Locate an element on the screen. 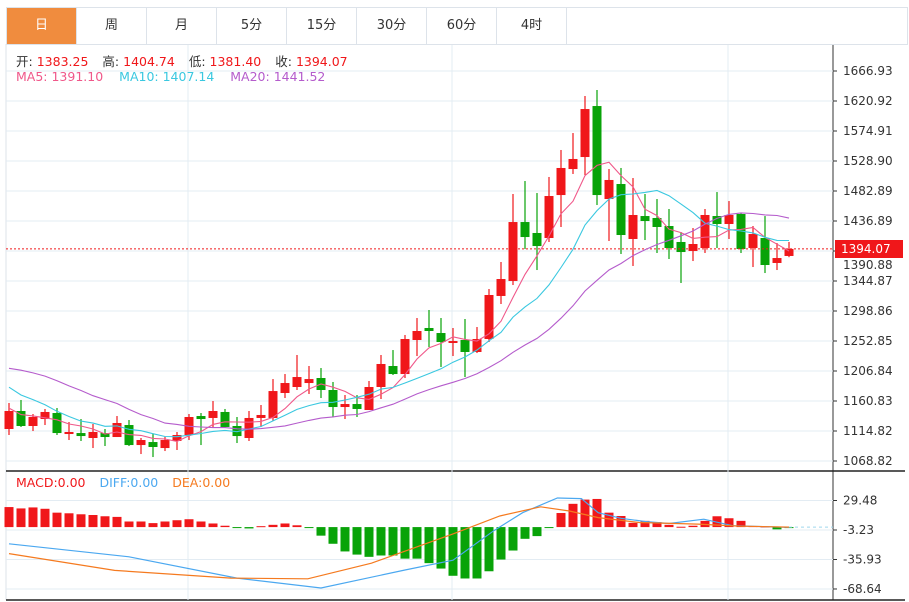 The width and height of the screenshot is (909, 602). price-tick-label: 1206.84 is located at coordinates (868, 371).